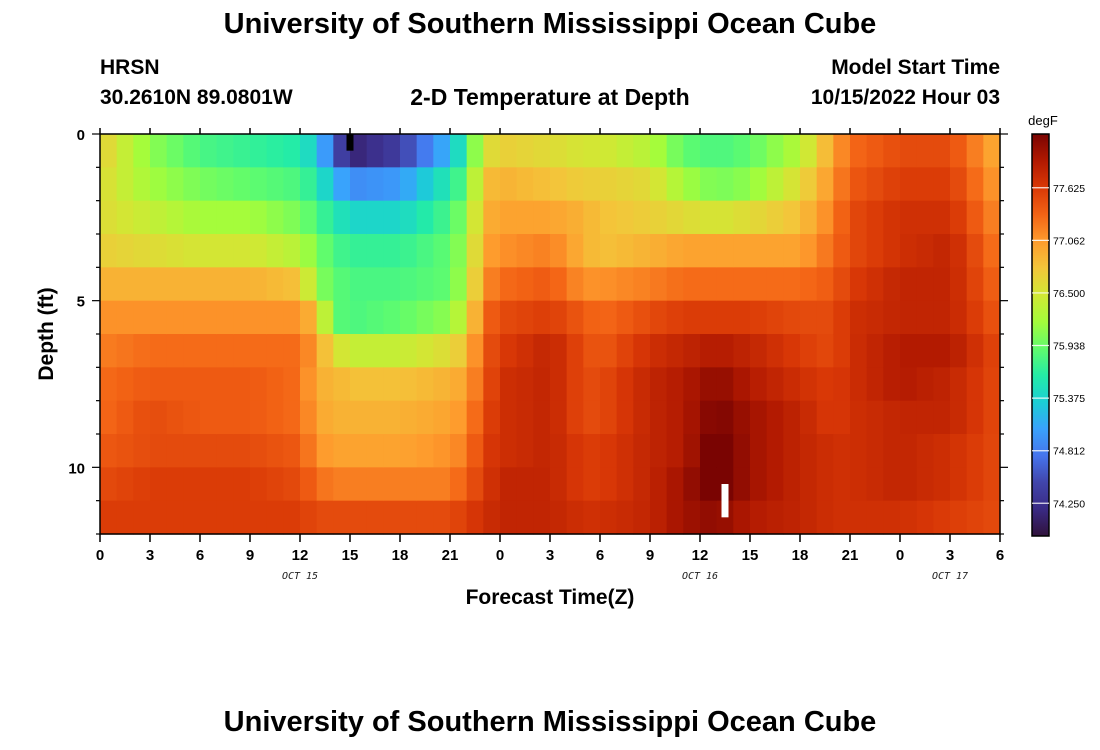 The width and height of the screenshot is (1100, 750). Describe the element at coordinates (450, 555) in the screenshot. I see `x-tick-label: 21` at that location.